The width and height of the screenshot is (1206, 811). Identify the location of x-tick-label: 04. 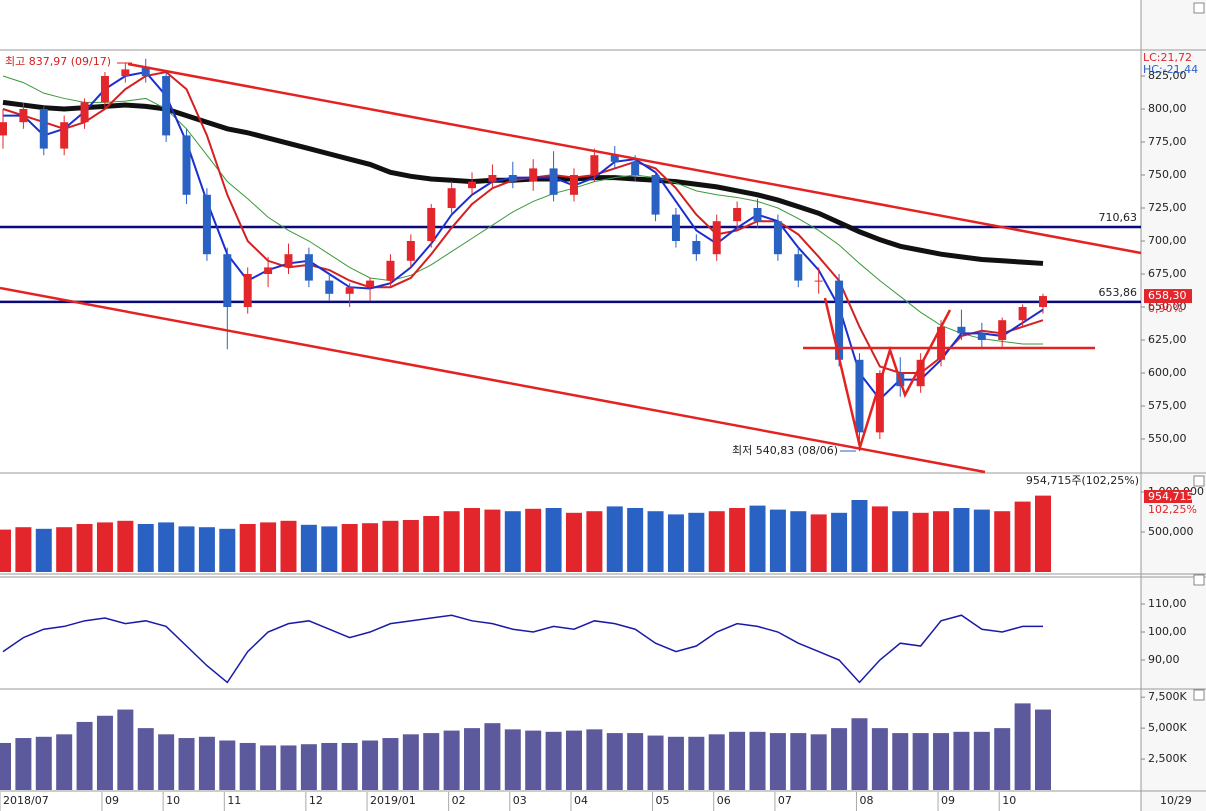
(581, 800).